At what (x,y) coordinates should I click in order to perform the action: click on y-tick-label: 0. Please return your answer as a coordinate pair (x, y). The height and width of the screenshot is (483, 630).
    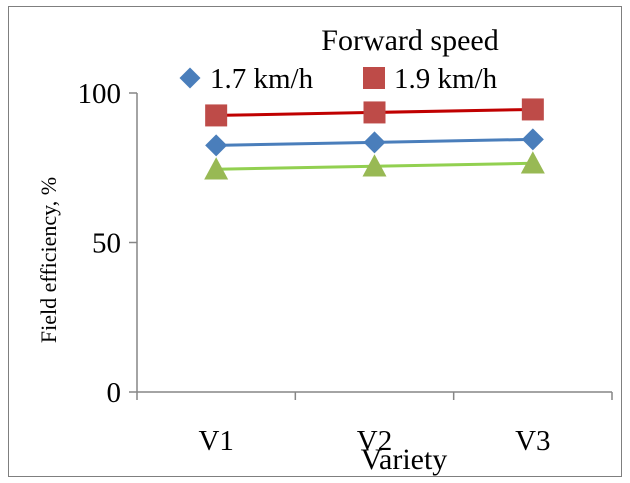
    Looking at the image, I should click on (114, 393).